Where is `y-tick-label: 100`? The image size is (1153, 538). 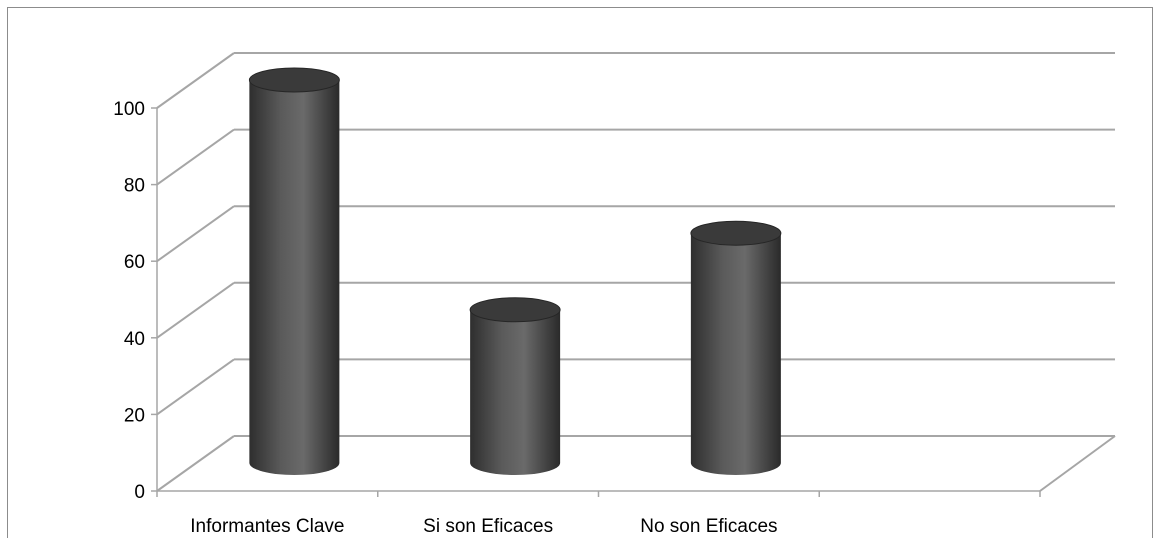 y-tick-label: 100 is located at coordinates (129, 109).